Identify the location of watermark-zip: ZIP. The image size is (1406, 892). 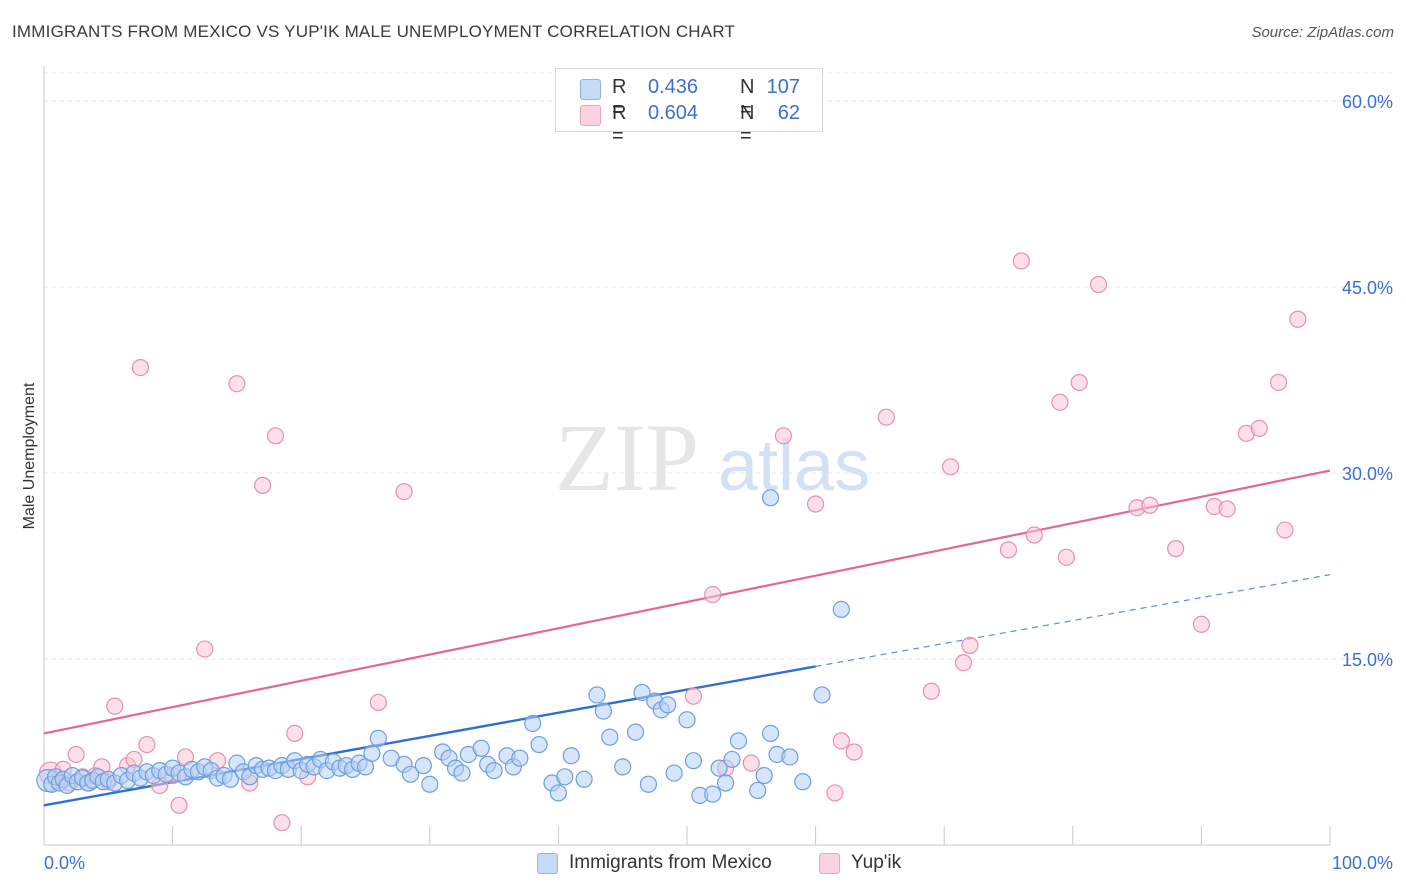
(627, 457).